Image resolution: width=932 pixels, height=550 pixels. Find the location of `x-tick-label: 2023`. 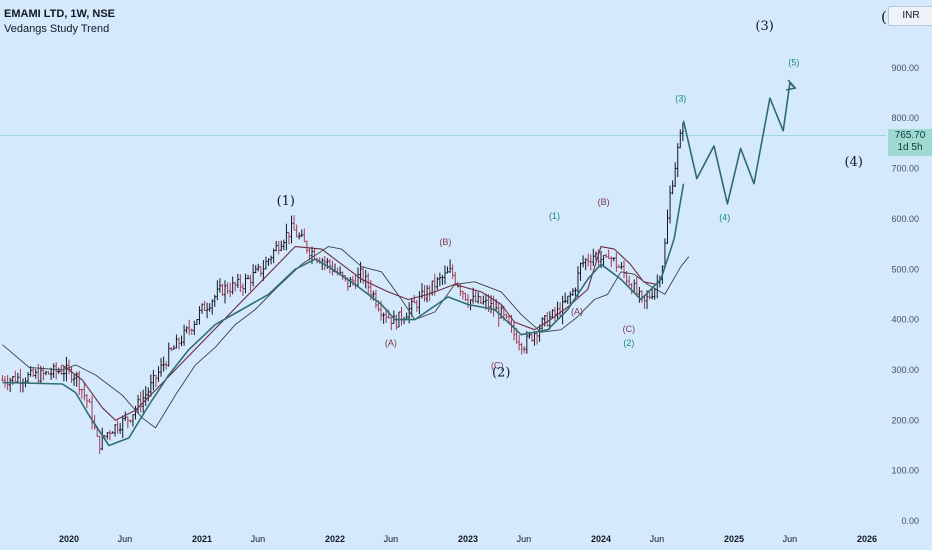

x-tick-label: 2023 is located at coordinates (468, 539).